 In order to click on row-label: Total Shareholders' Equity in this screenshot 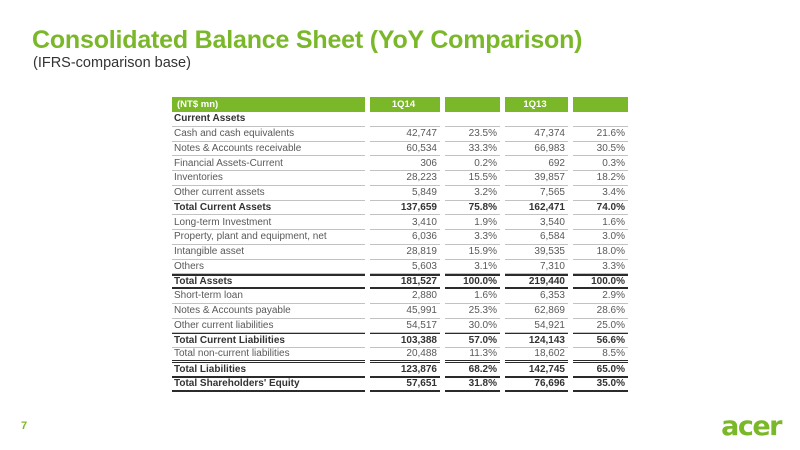, I will do `click(268, 385)`.